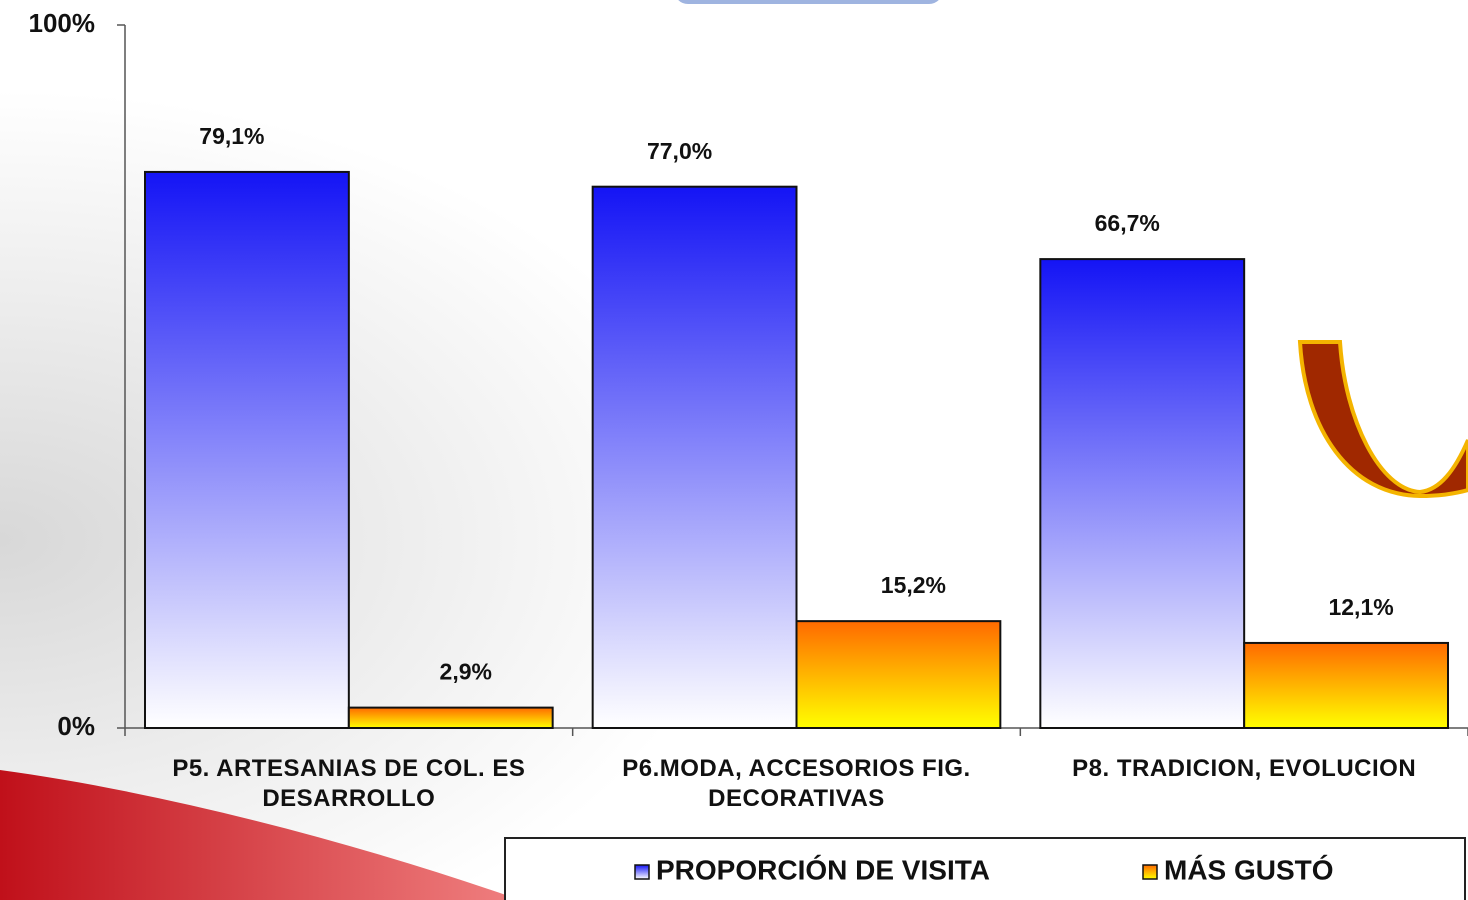 The height and width of the screenshot is (900, 1468). I want to click on legend-box, so click(985, 868).